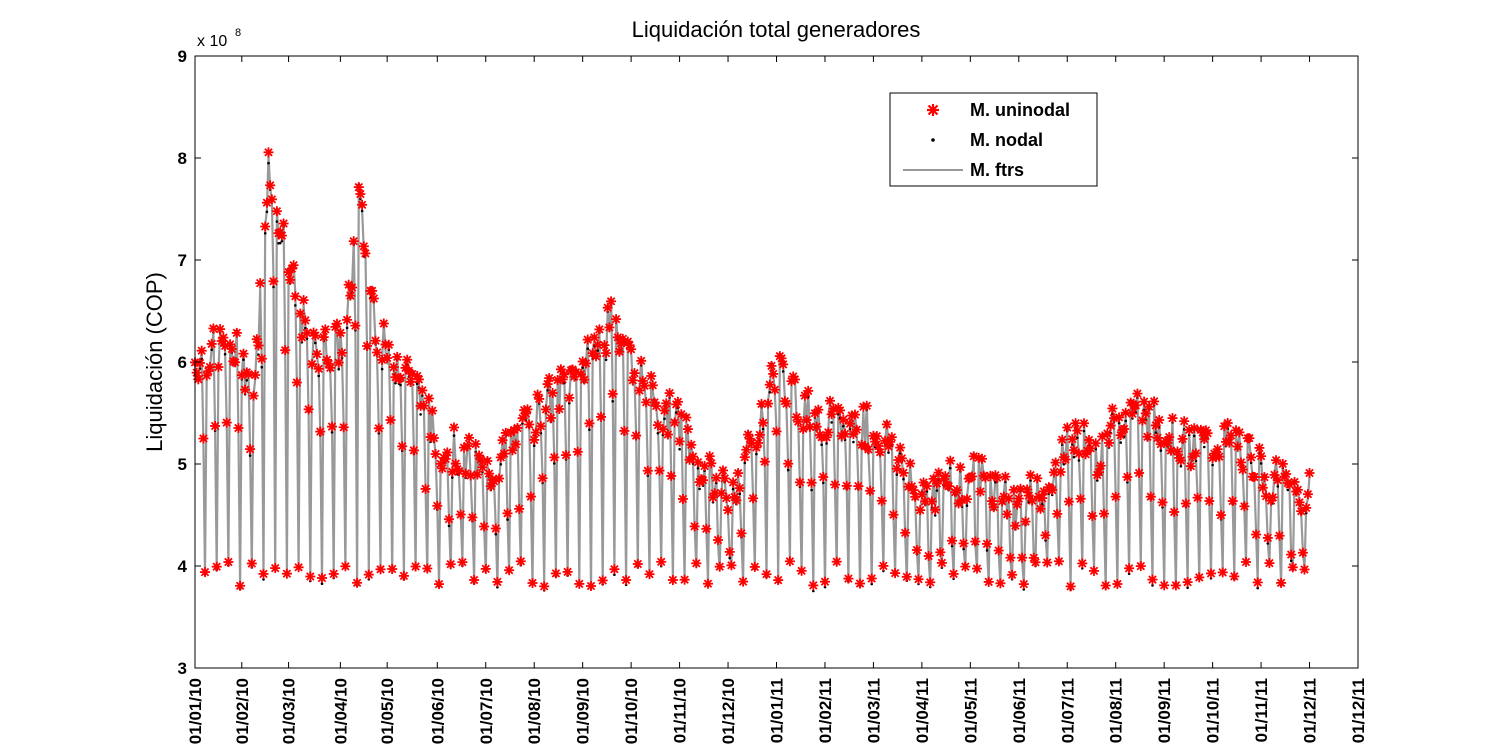 The image size is (1500, 755). What do you see at coordinates (154, 362) in the screenshot?
I see `y-axis-label: Liquidación (COP)` at bounding box center [154, 362].